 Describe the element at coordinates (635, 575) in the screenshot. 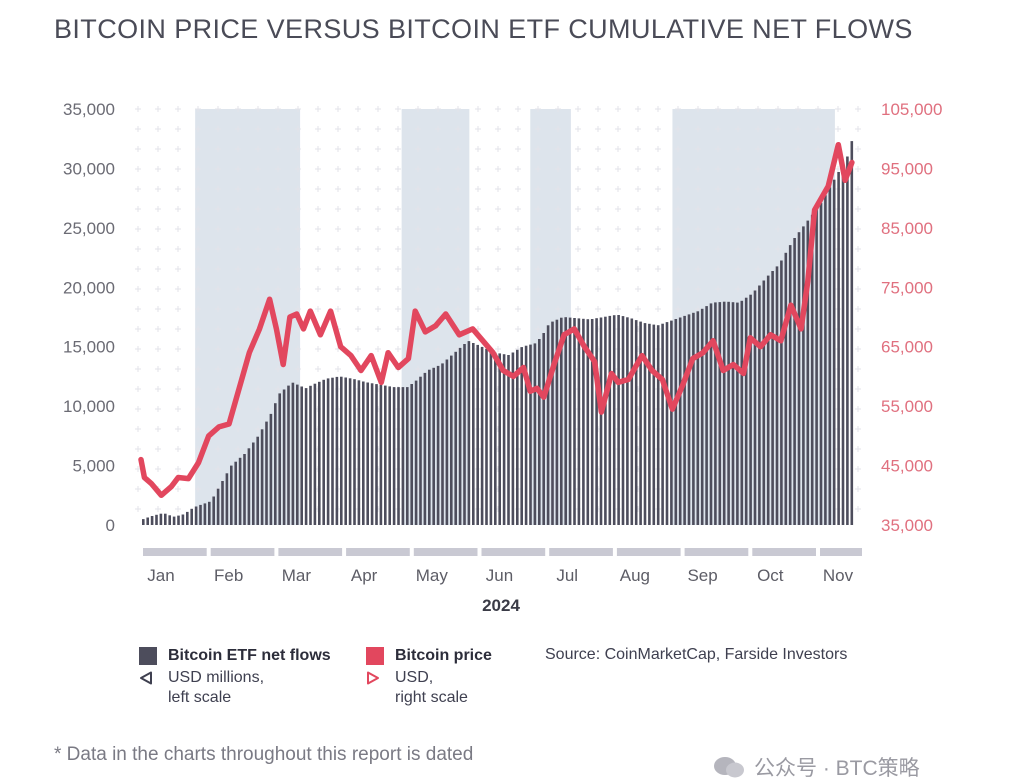

I see `month-label: Aug` at that location.